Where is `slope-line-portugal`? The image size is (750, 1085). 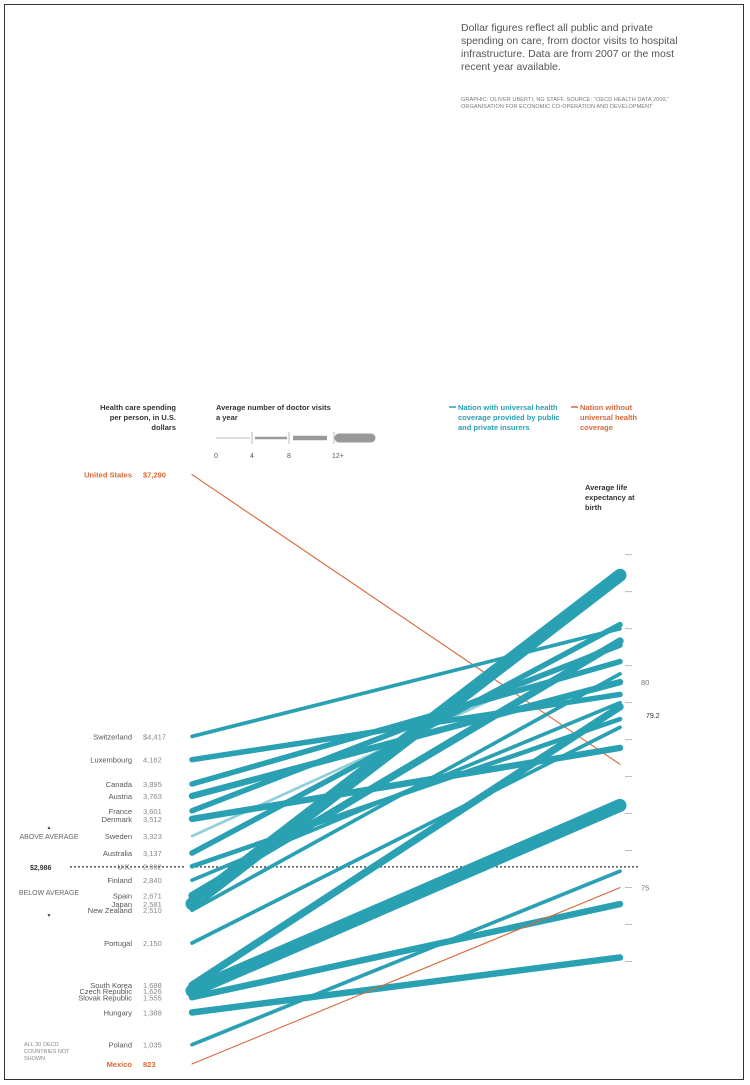 slope-line-portugal is located at coordinates (406, 835).